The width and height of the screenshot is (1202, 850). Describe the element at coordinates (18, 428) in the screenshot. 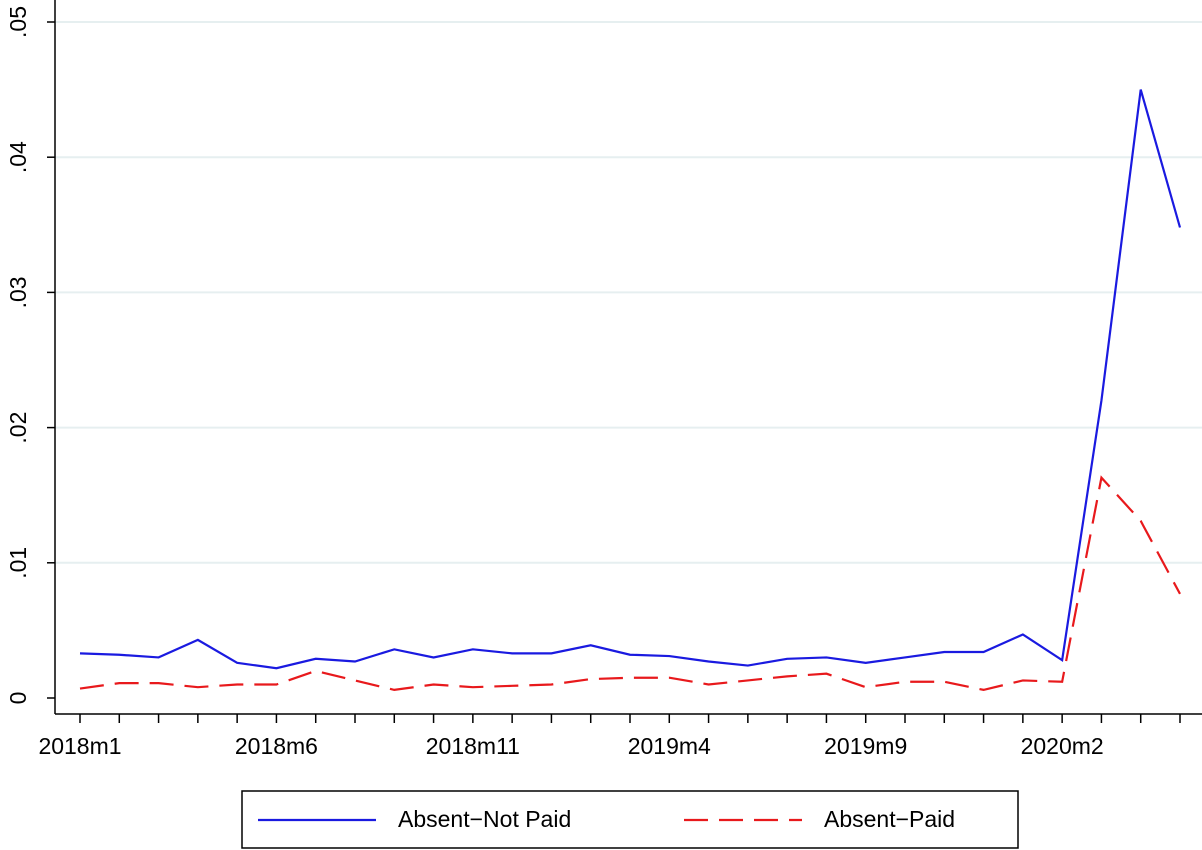

I see `y-tick-label: .02` at that location.